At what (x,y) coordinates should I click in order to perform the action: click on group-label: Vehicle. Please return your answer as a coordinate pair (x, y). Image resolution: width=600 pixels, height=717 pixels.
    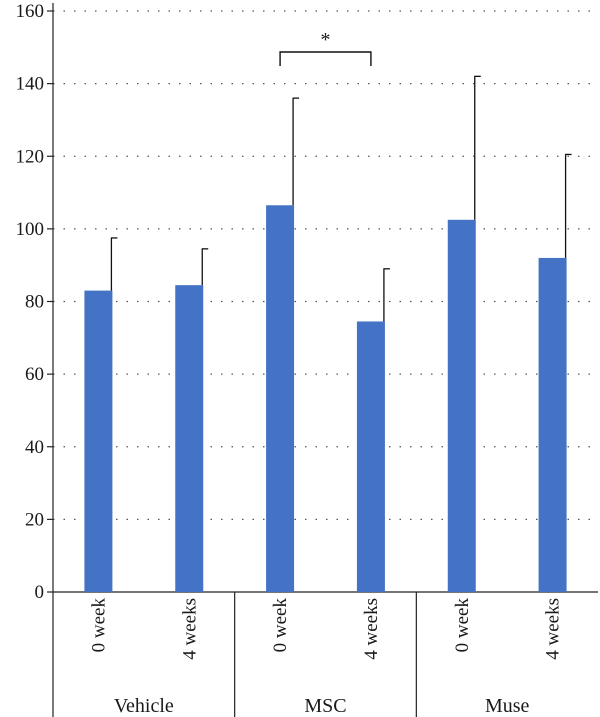
    Looking at the image, I should click on (144, 706).